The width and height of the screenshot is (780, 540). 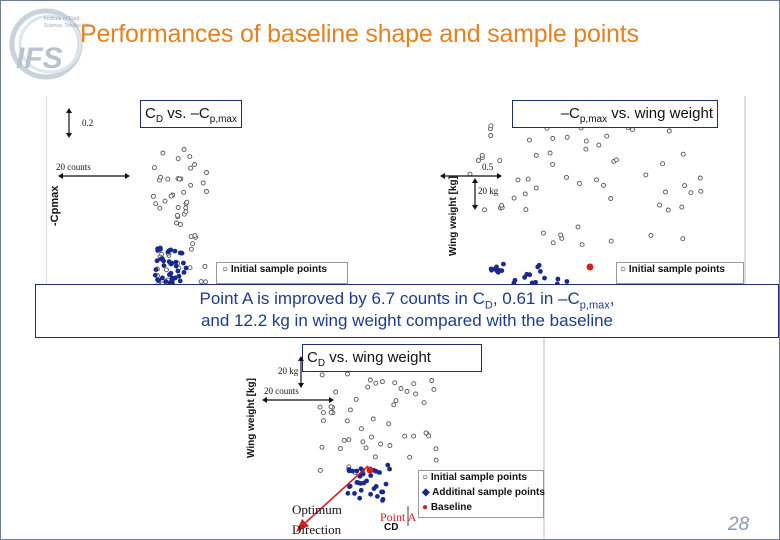 What do you see at coordinates (615, 114) in the screenshot?
I see `caption-cpmax-vs-weight: –Cp,max vs. wing weight` at bounding box center [615, 114].